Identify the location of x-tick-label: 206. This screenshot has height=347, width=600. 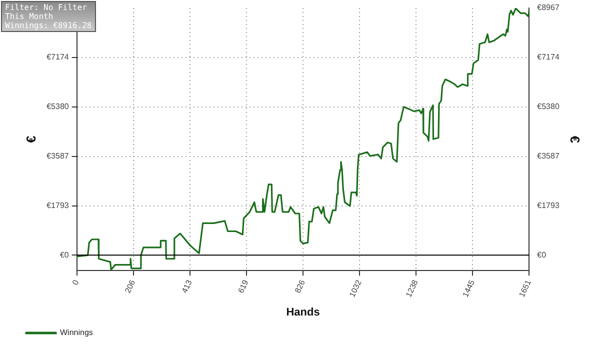
(130, 286).